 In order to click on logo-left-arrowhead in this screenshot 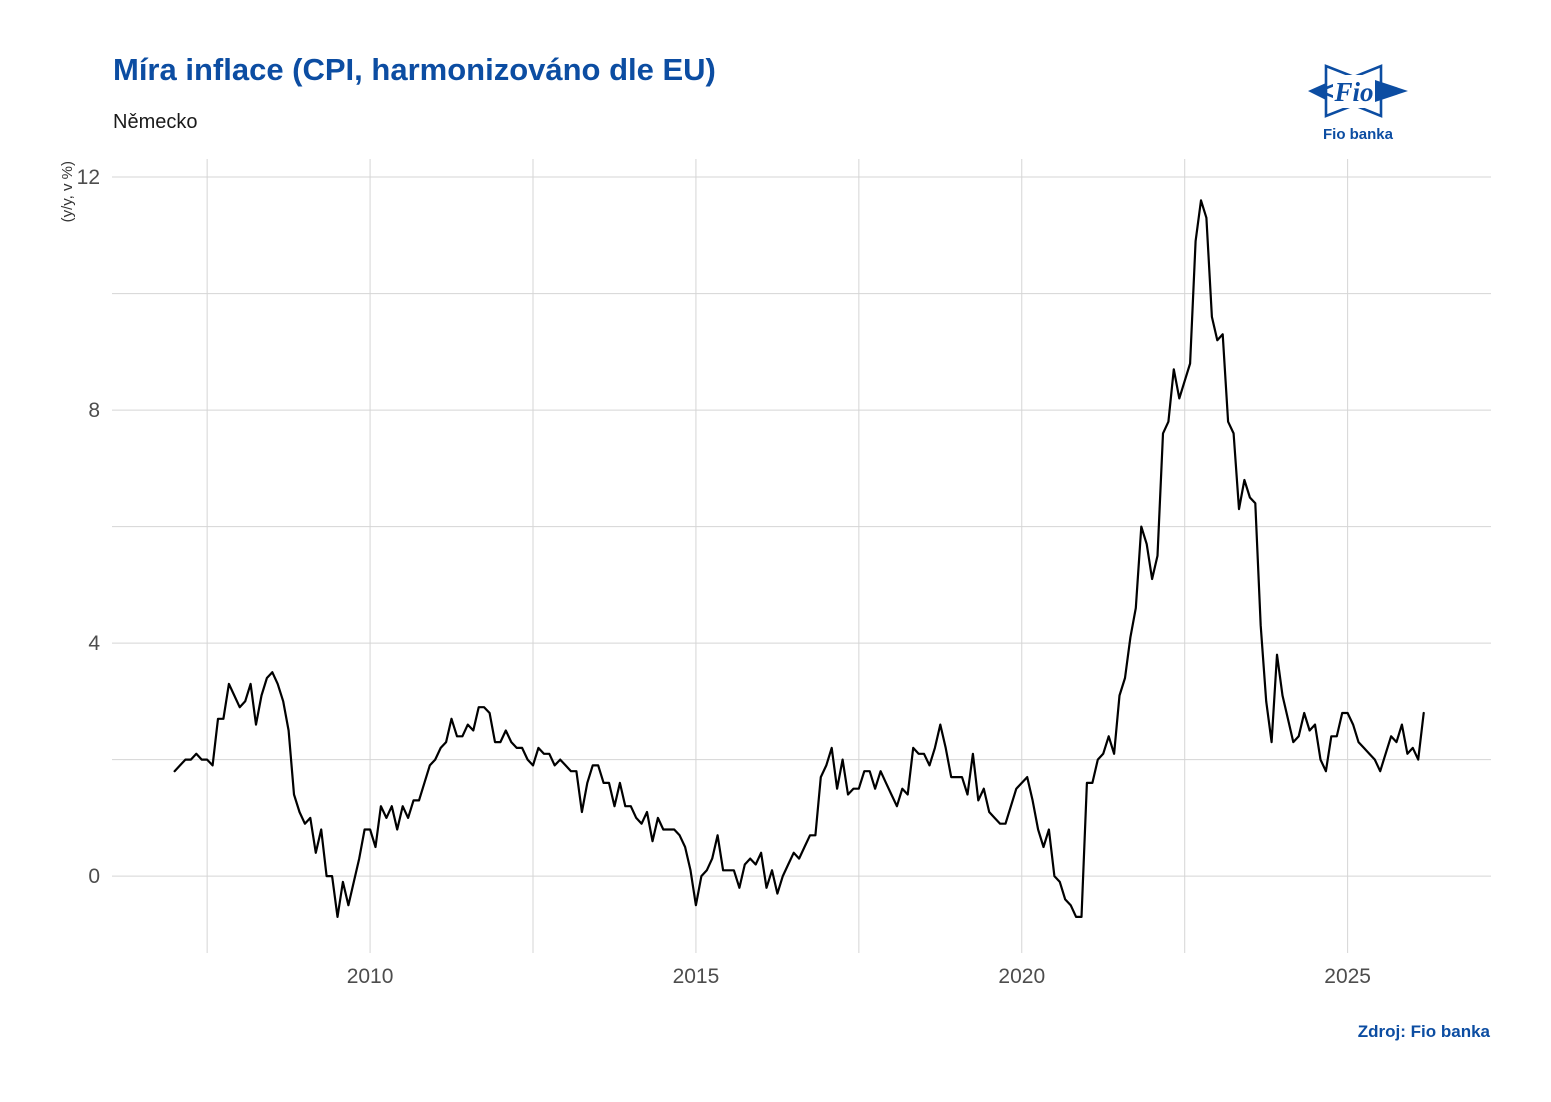, I will do `click(1317, 91)`.